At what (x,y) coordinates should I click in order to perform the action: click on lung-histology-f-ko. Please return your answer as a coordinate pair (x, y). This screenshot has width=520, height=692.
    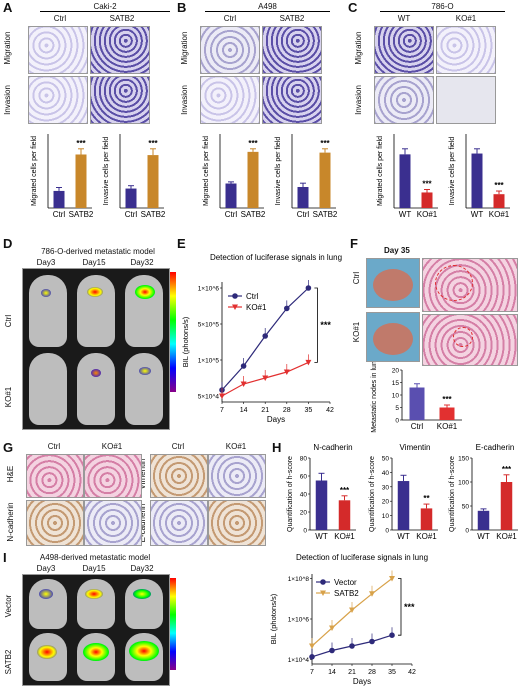
    Looking at the image, I should click on (470, 340).